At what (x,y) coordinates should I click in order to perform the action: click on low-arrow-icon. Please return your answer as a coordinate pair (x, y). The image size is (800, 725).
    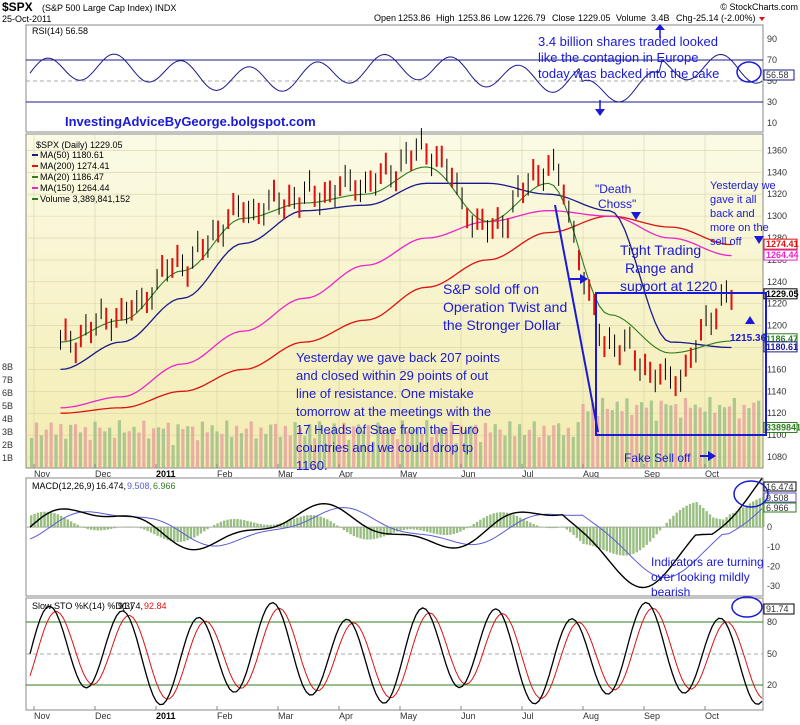
    Looking at the image, I should click on (750, 320).